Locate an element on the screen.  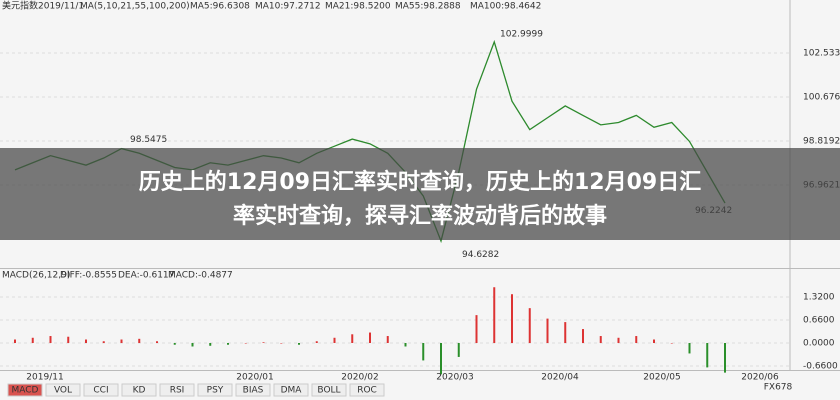
tab-label: RSI is located at coordinates (177, 391).